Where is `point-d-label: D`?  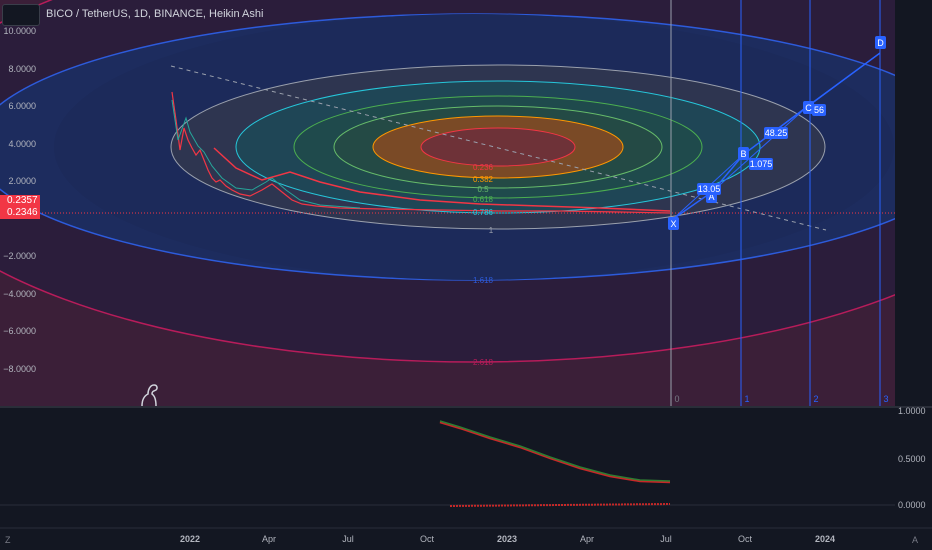 point-d-label: D is located at coordinates (880, 43).